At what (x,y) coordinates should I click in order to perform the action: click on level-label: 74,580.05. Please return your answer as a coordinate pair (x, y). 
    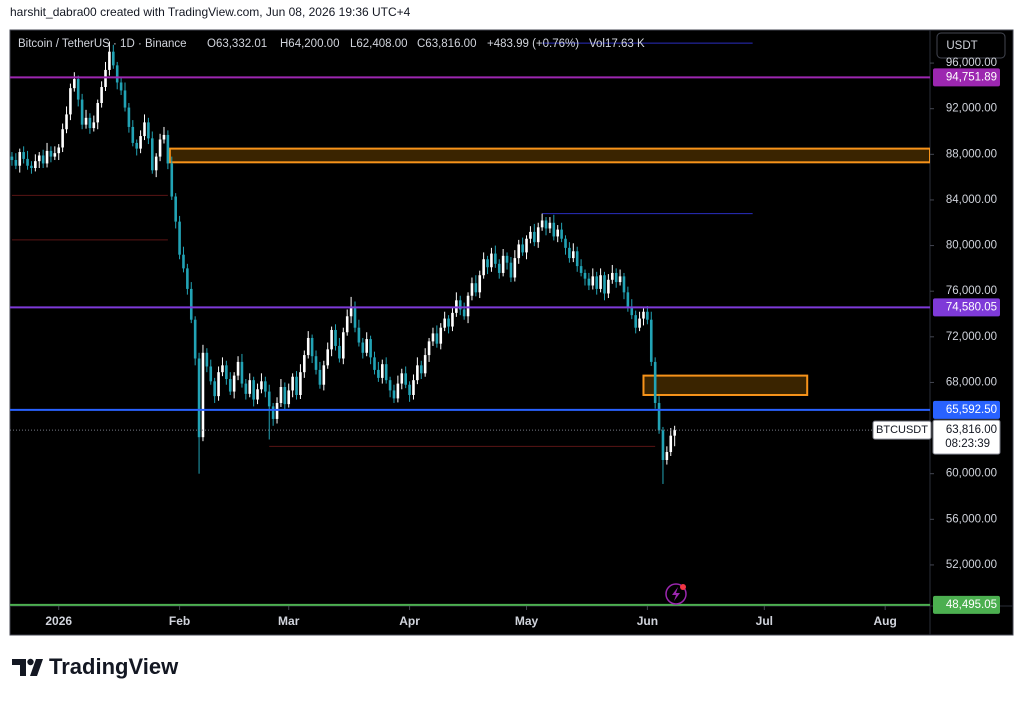
    Looking at the image, I should click on (971, 307).